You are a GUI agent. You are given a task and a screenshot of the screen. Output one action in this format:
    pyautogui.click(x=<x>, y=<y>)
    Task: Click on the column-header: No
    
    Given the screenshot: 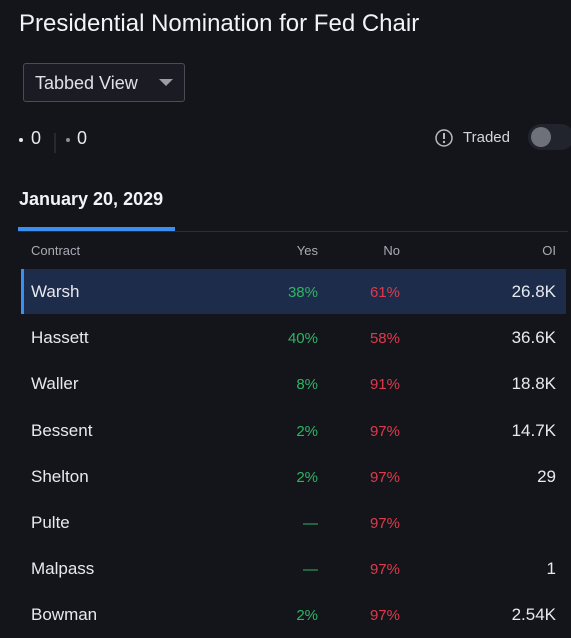 What is the action you would take?
    pyautogui.click(x=391, y=250)
    